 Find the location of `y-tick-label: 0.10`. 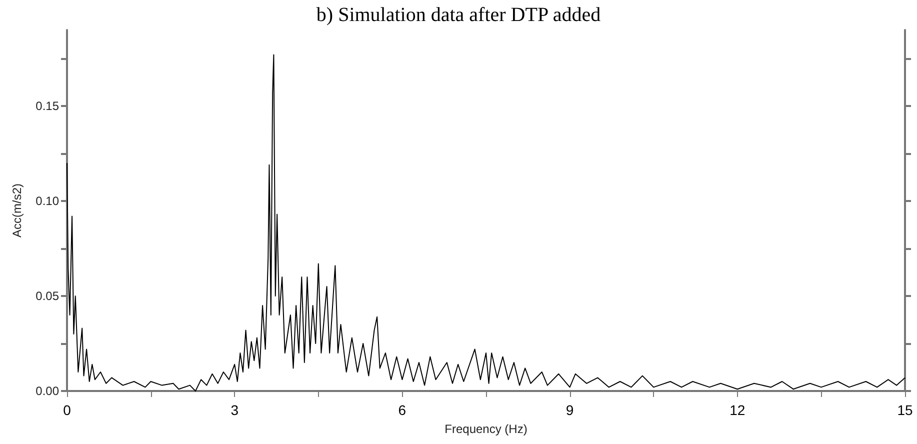

y-tick-label: 0.10 is located at coordinates (48, 201).